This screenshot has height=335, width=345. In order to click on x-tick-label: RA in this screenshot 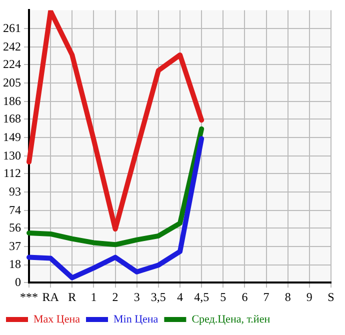, I will do `click(51, 297)`.